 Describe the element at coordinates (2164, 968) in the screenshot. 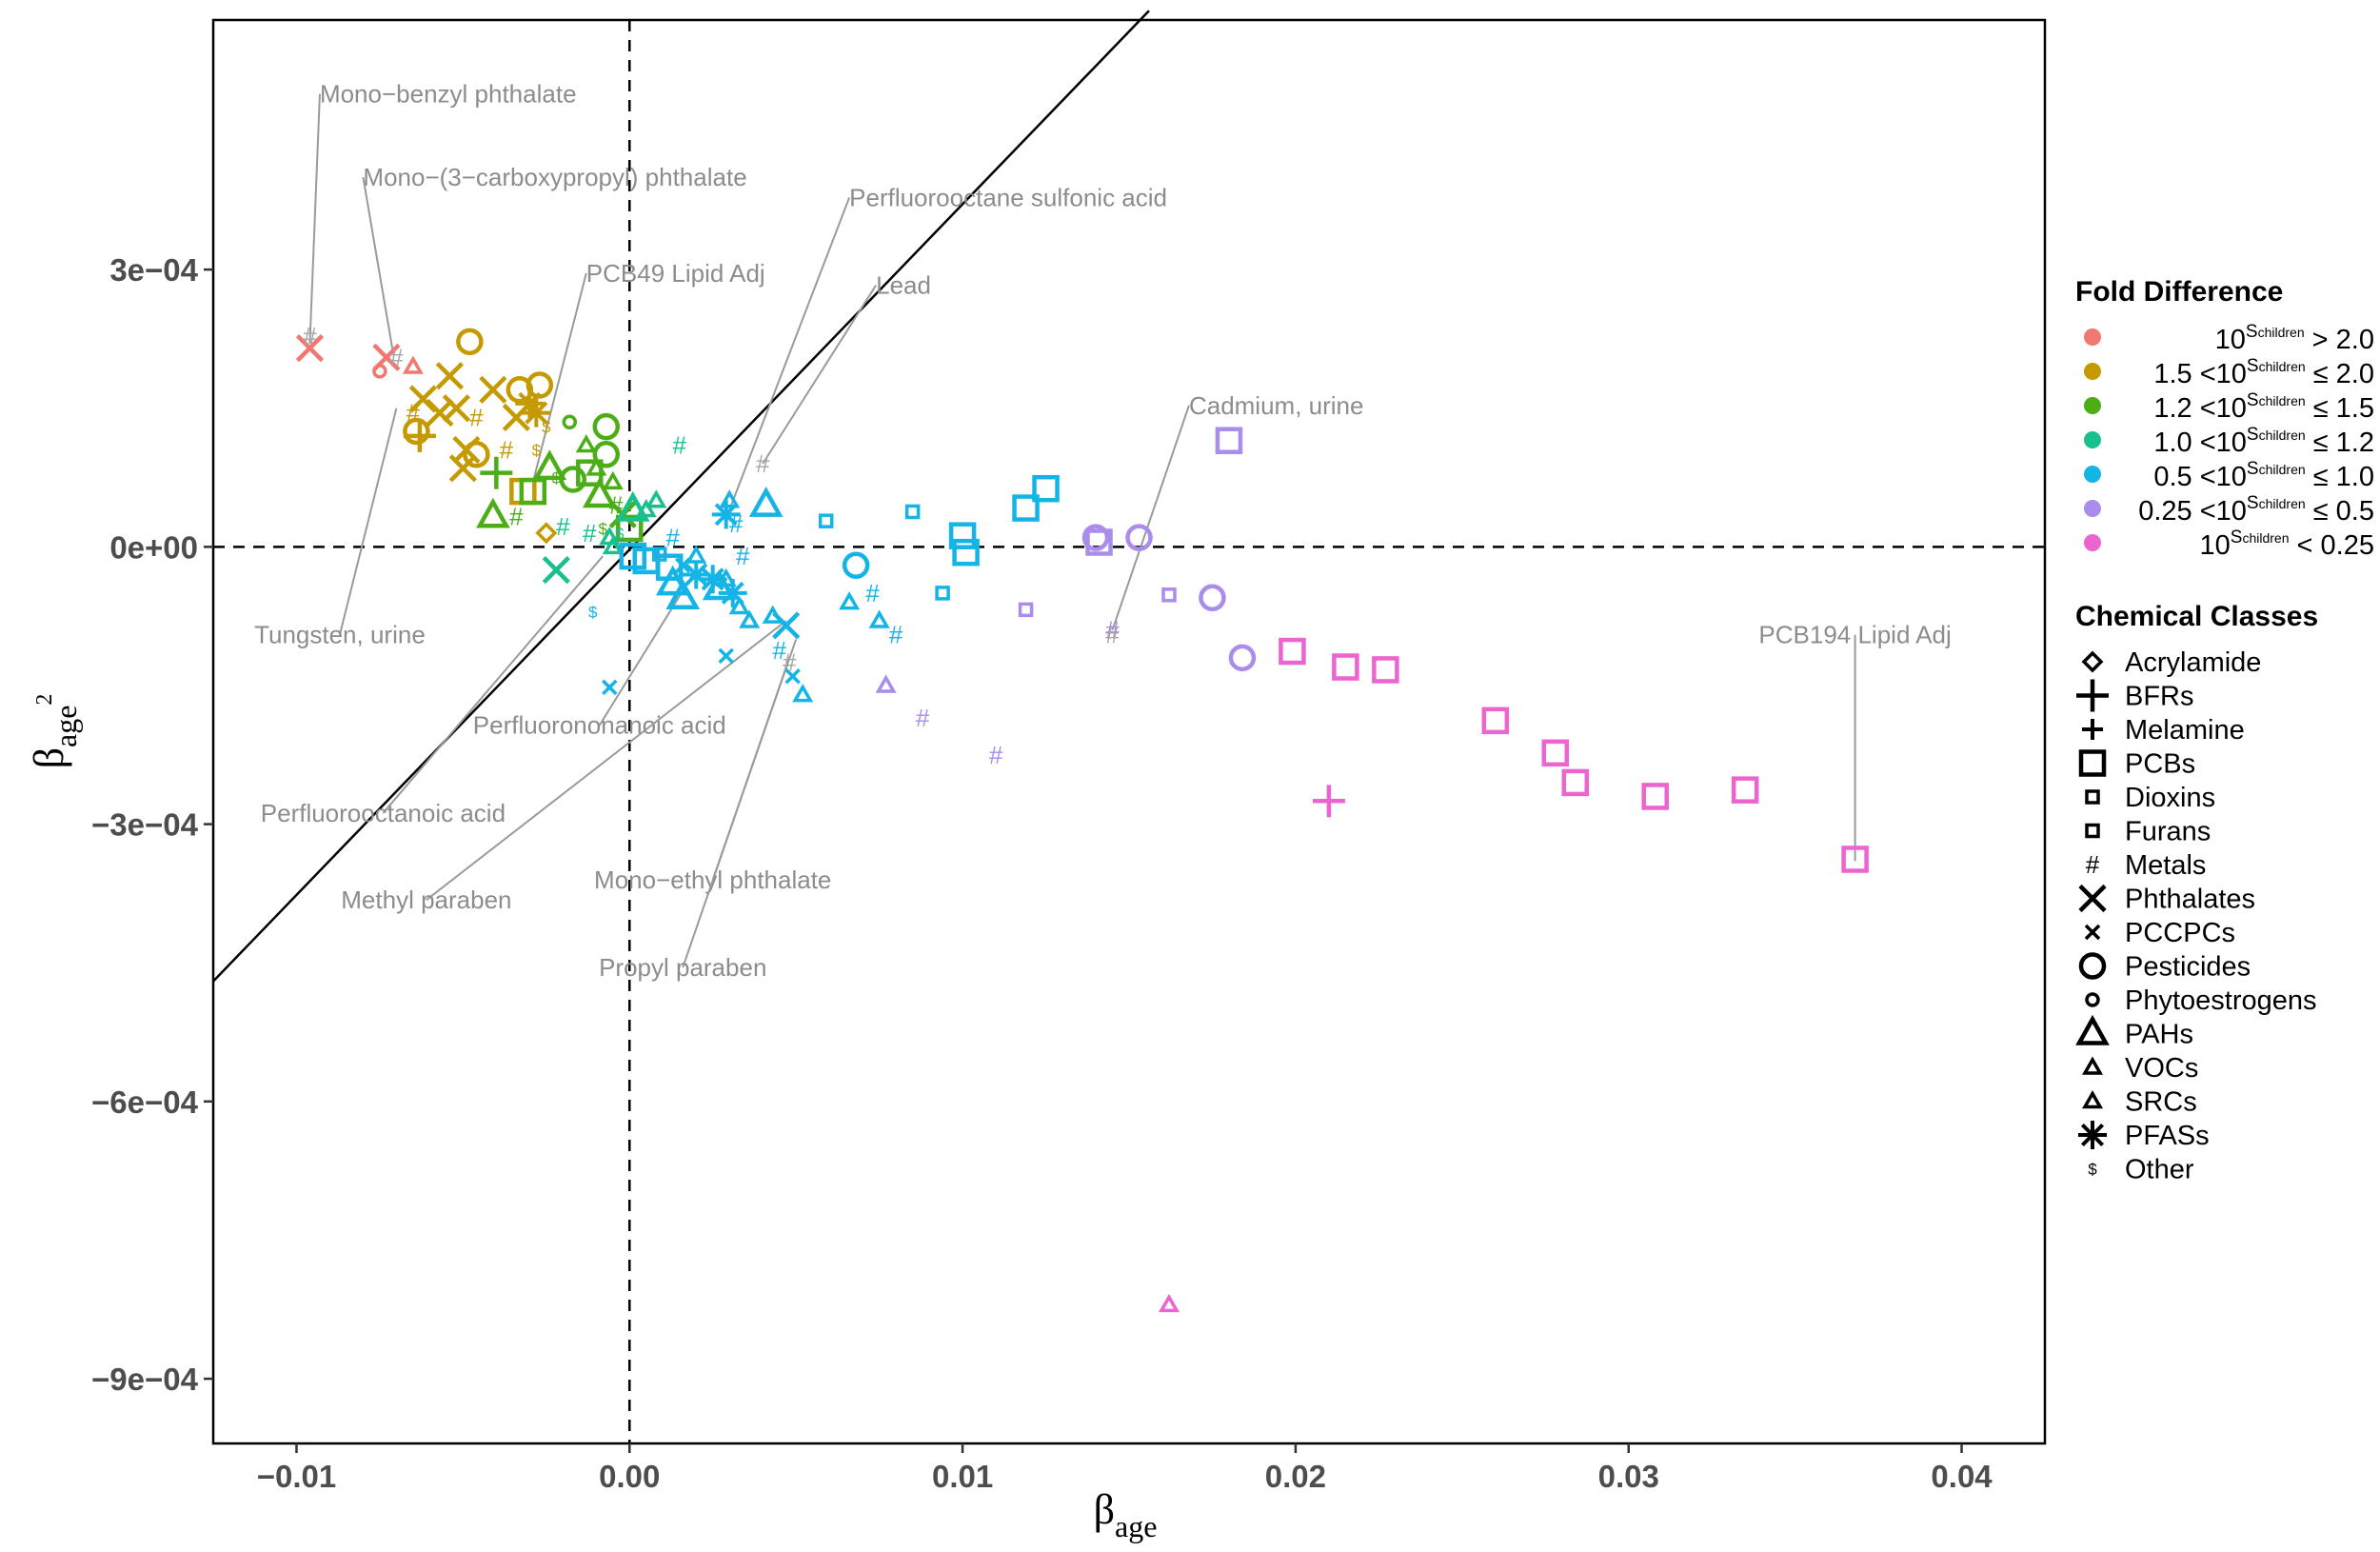

I see `legend-item-class: Pesticides` at that location.